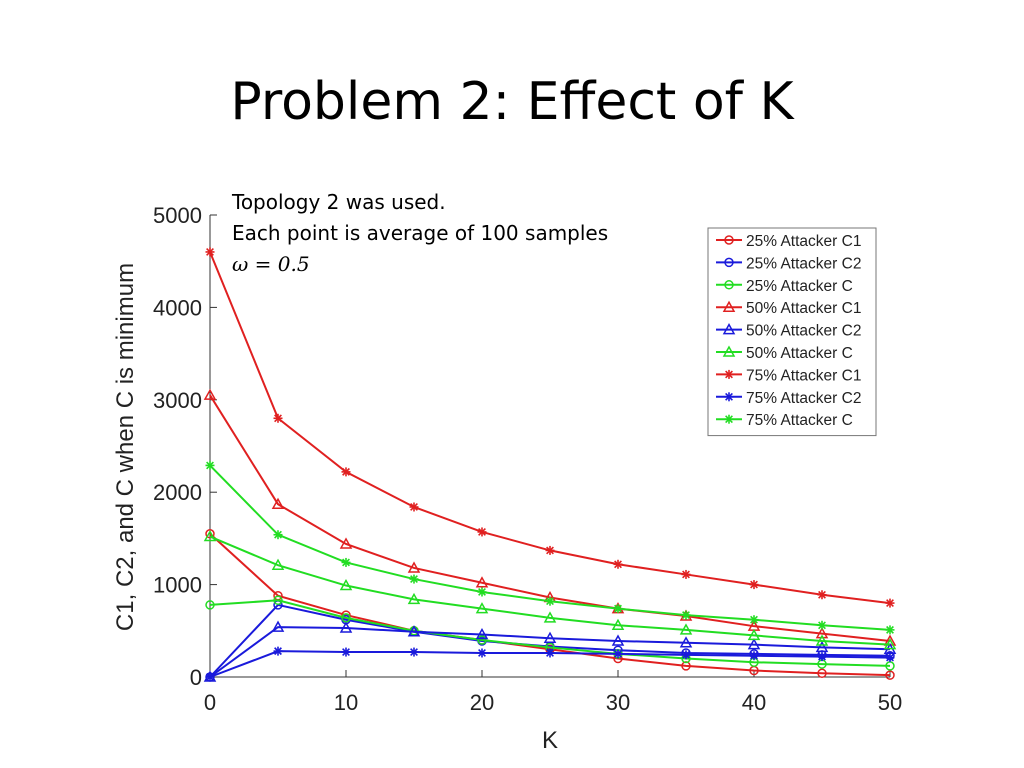 This screenshot has width=1024, height=768. What do you see at coordinates (339, 202) in the screenshot?
I see `note-topology: Topology 2 was used.` at bounding box center [339, 202].